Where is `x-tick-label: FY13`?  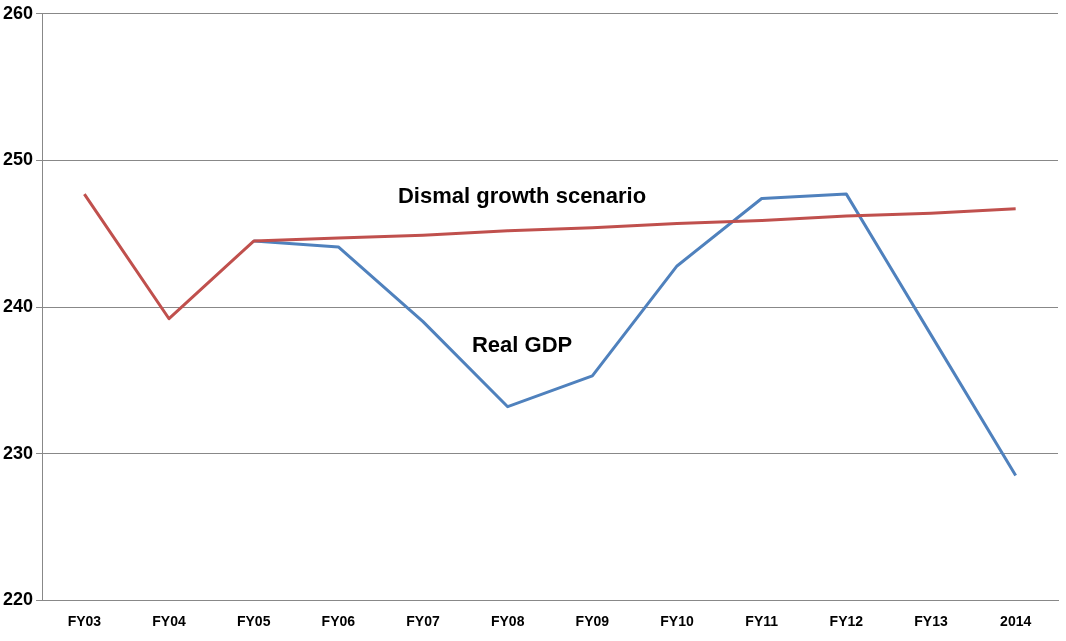
x-tick-label: FY13 is located at coordinates (931, 621).